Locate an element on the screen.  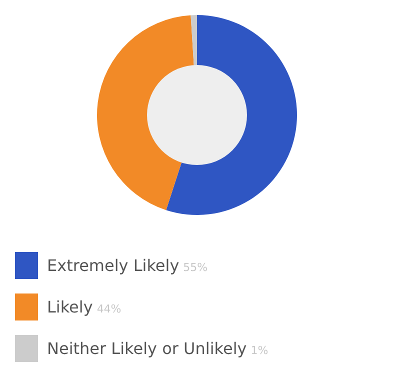
legend-label: Neither Likely or Unlikely is located at coordinates (147, 348).